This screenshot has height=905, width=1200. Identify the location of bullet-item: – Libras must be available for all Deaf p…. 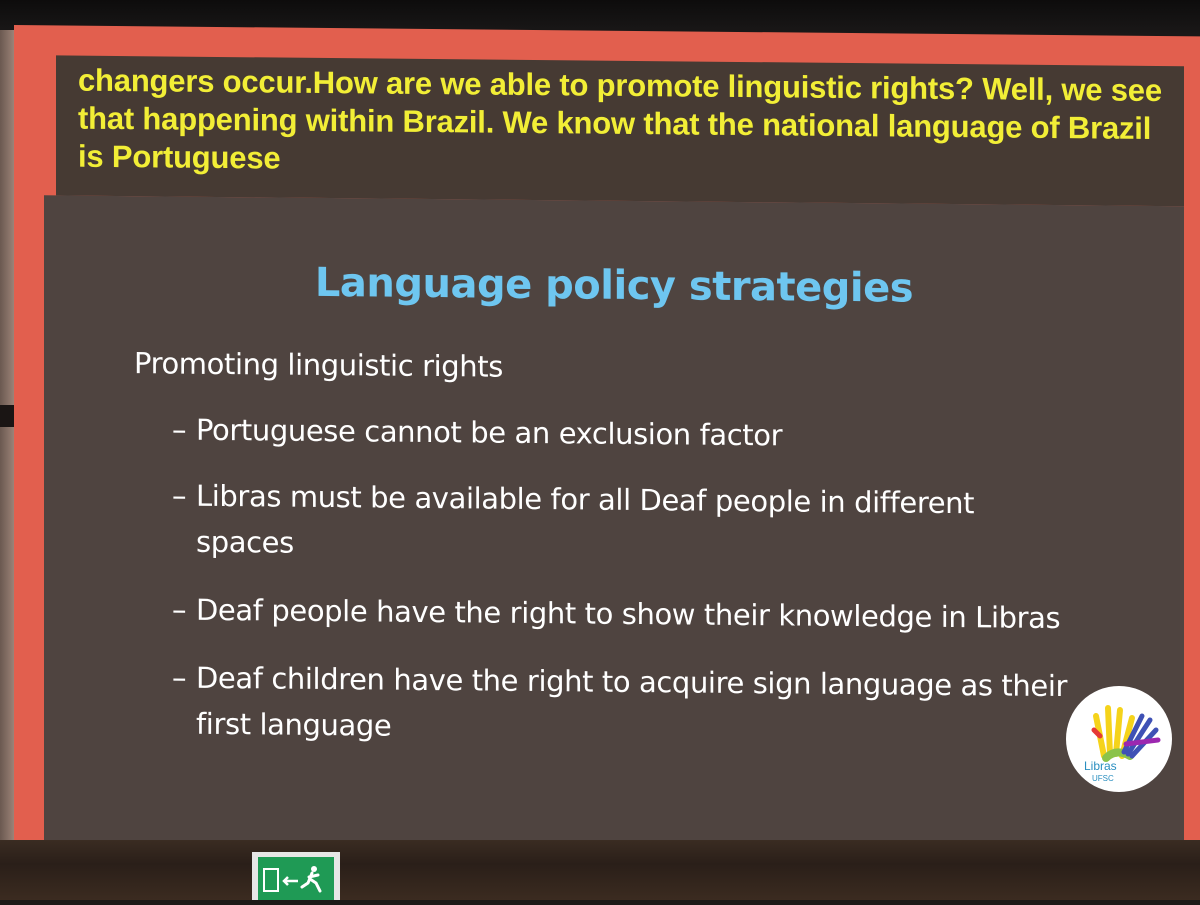
(622, 523).